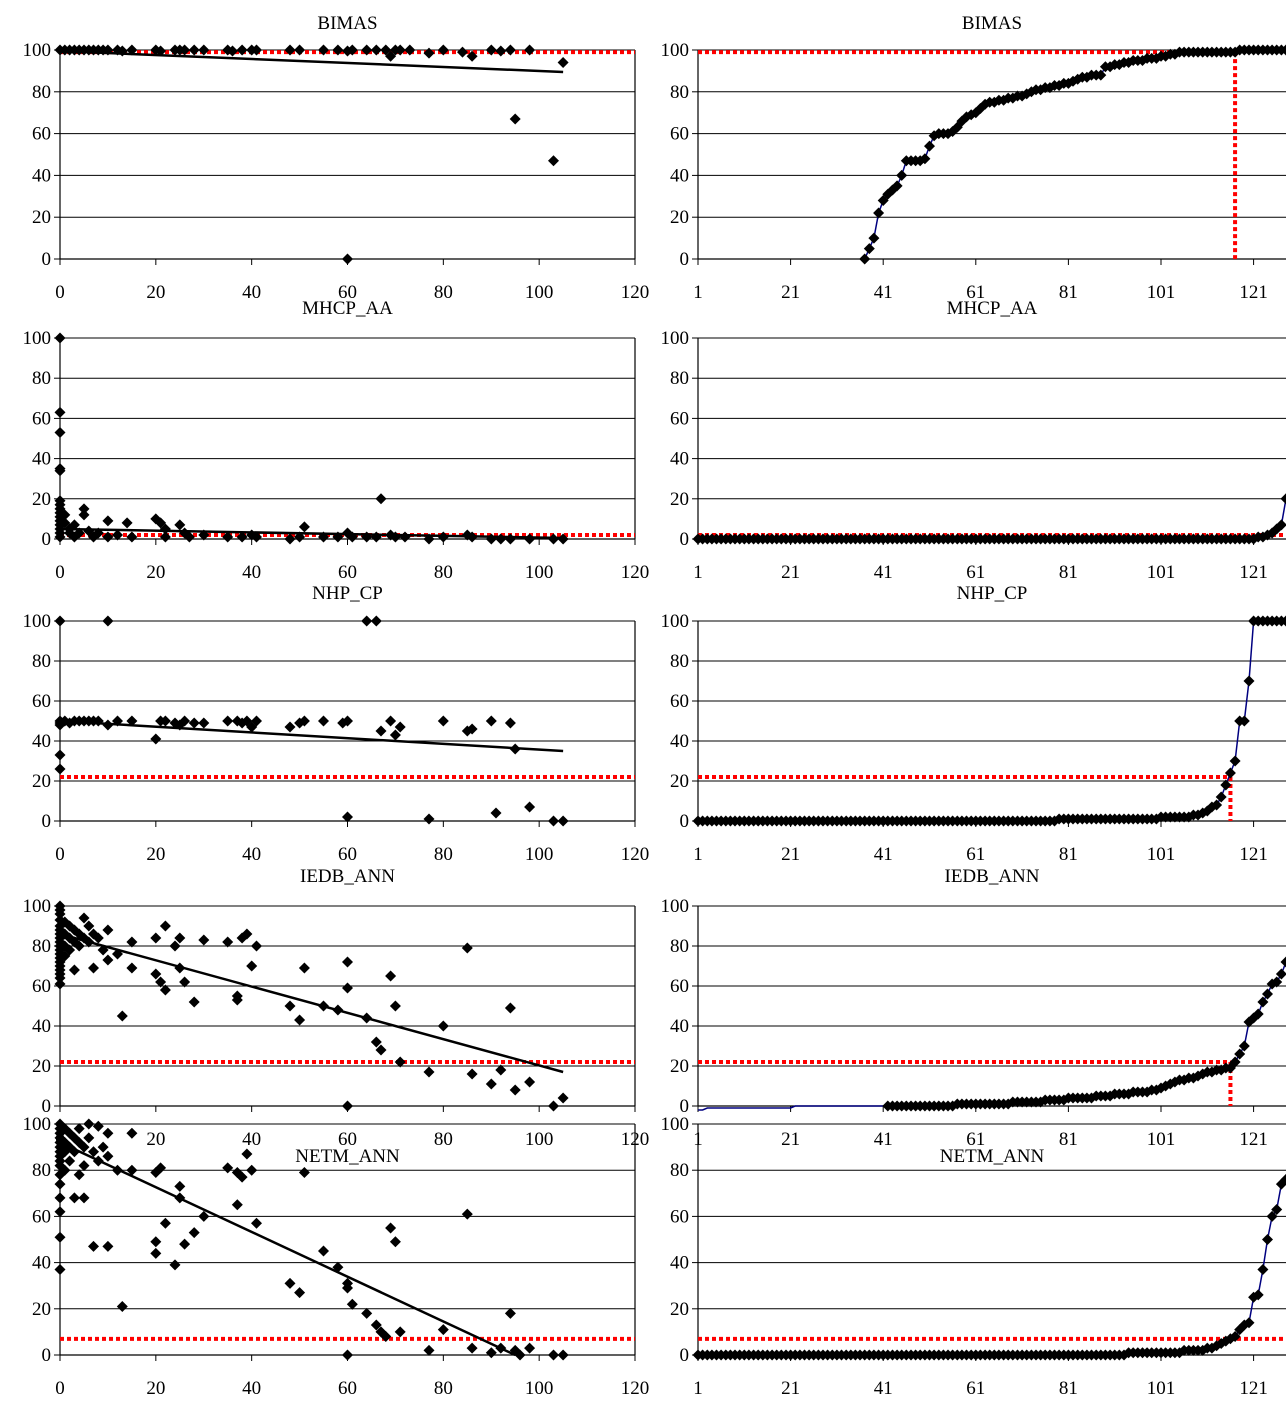 This screenshot has height=1426, width=1286. What do you see at coordinates (311, 533) in the screenshot?
I see `trendline` at bounding box center [311, 533].